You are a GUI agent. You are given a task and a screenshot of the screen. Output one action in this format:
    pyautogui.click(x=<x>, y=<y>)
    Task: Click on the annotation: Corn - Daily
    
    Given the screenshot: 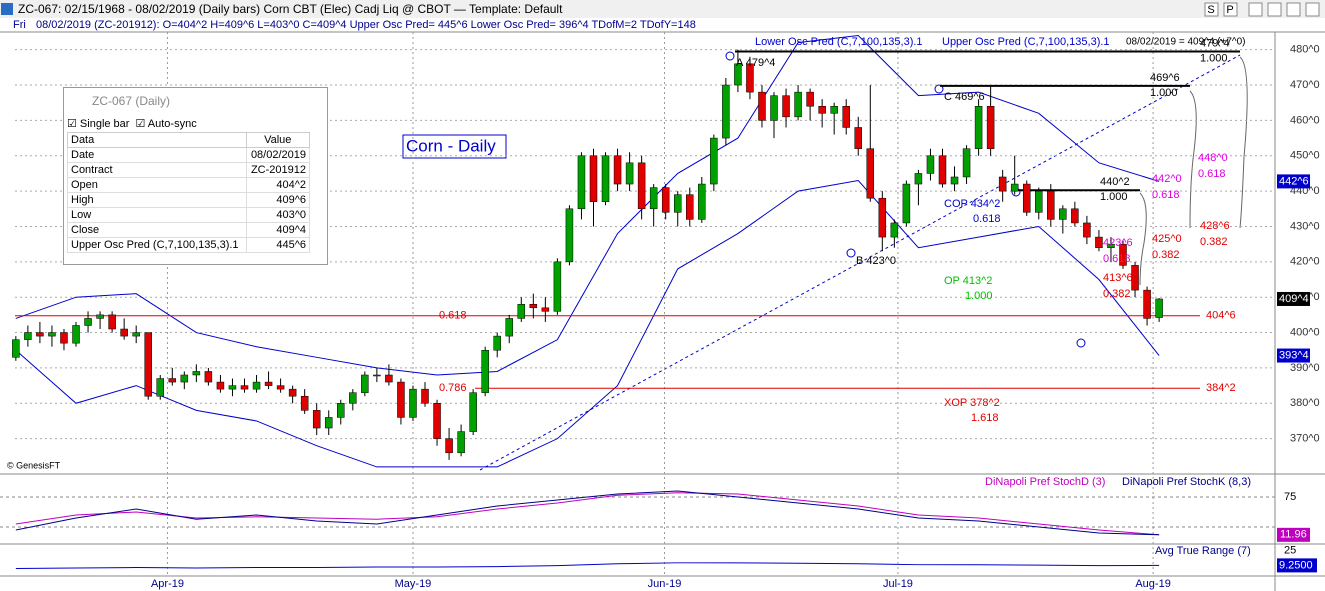 What is the action you would take?
    pyautogui.click(x=451, y=145)
    